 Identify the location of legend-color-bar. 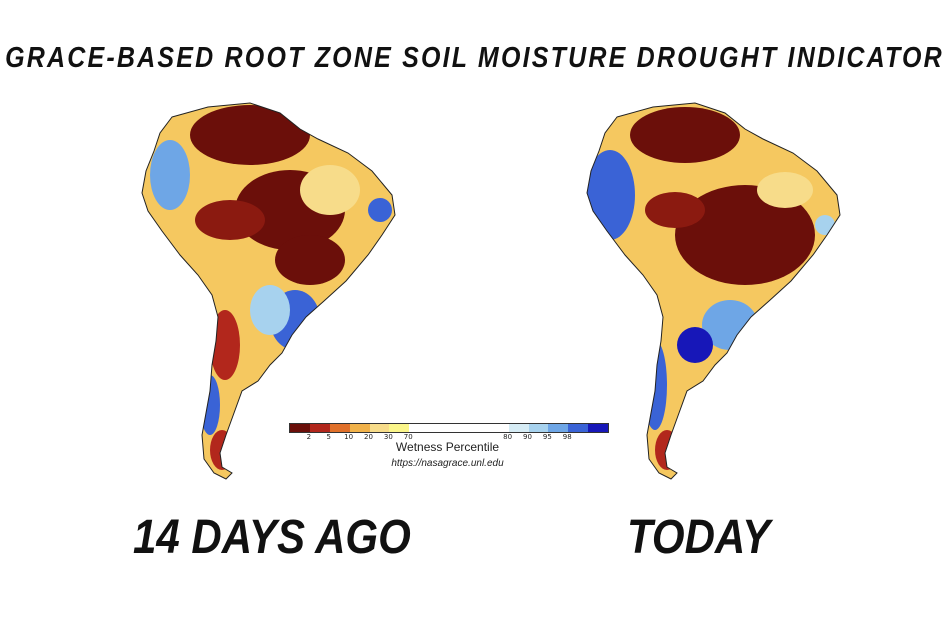
(449, 428).